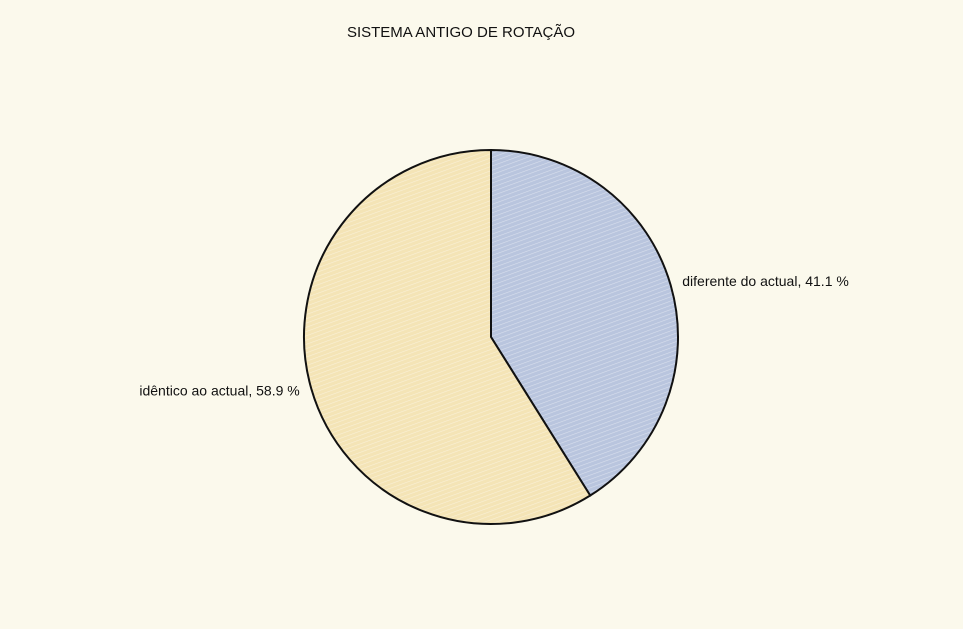  What do you see at coordinates (584, 322) in the screenshot?
I see `slice-hatch` at bounding box center [584, 322].